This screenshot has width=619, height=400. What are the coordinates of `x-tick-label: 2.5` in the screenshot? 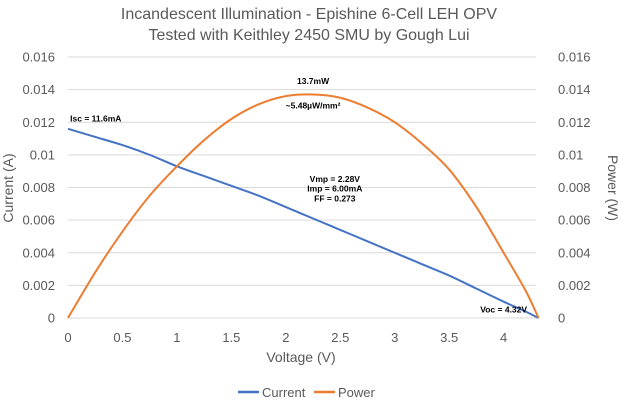 It's located at (340, 337).